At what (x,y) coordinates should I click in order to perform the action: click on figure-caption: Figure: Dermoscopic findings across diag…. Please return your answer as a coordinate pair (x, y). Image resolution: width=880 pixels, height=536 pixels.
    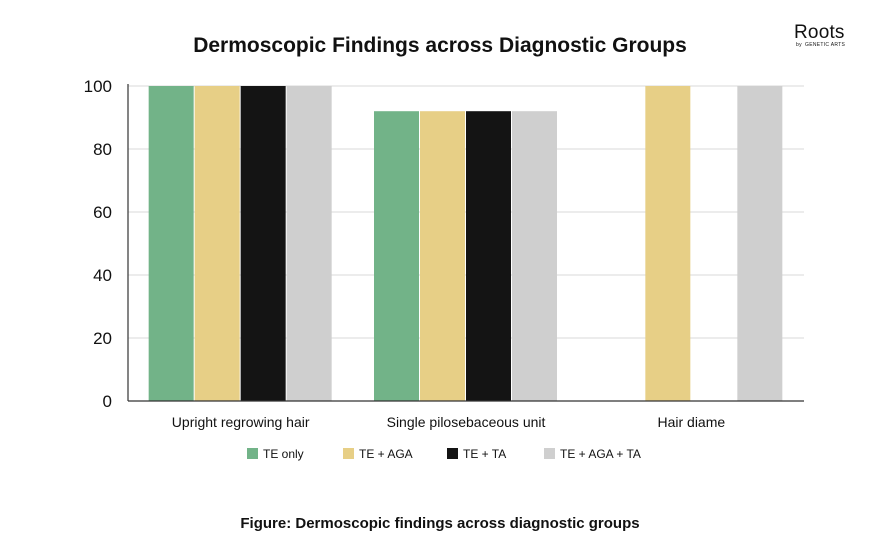
    Looking at the image, I should click on (439, 523).